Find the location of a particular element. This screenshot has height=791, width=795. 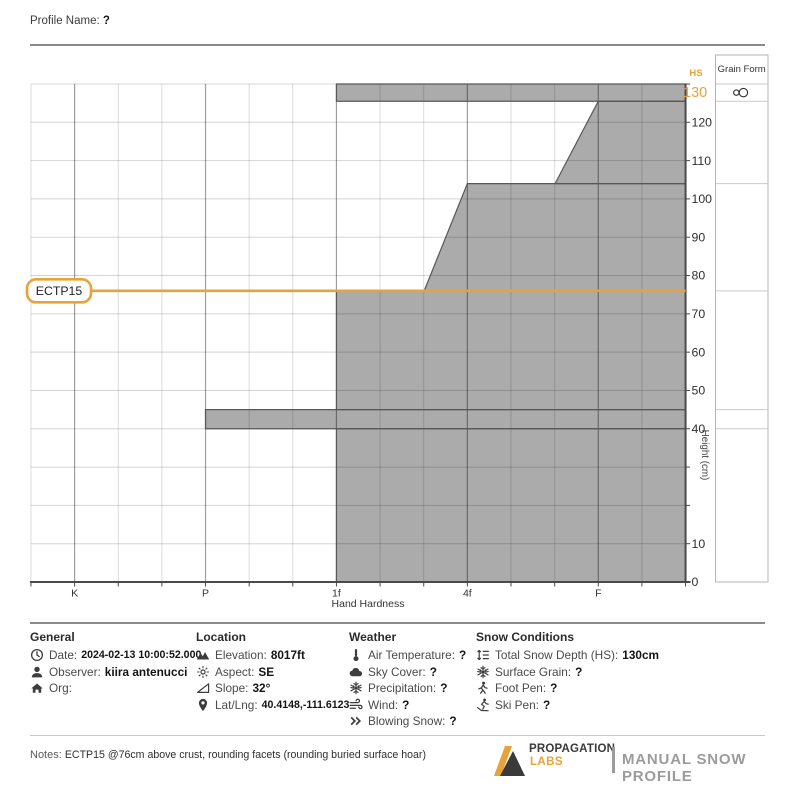

info-row: Observer: kiira antenucci is located at coordinates (115, 672).